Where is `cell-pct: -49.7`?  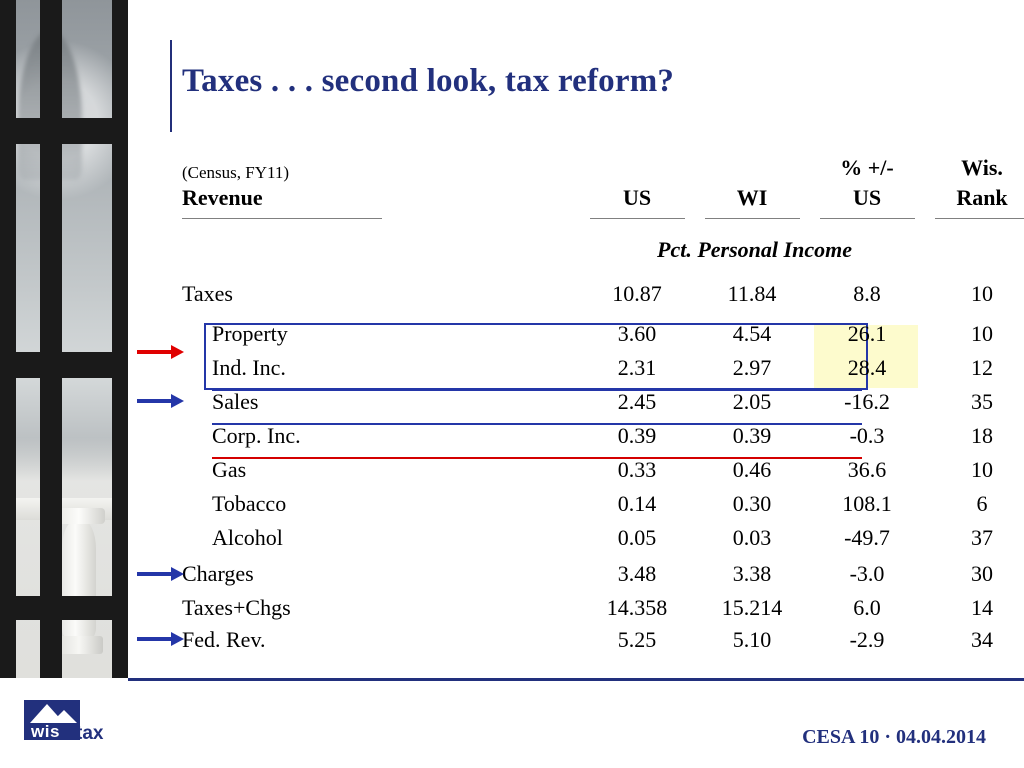 cell-pct: -49.7 is located at coordinates (867, 537).